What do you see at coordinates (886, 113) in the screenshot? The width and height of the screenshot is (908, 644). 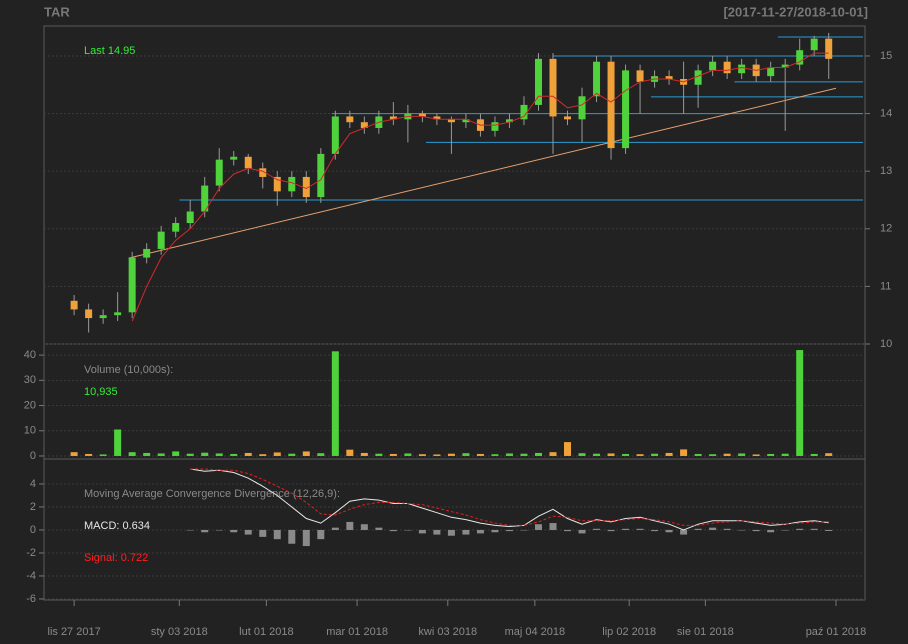 I see `y-tick-label: 14` at bounding box center [886, 113].